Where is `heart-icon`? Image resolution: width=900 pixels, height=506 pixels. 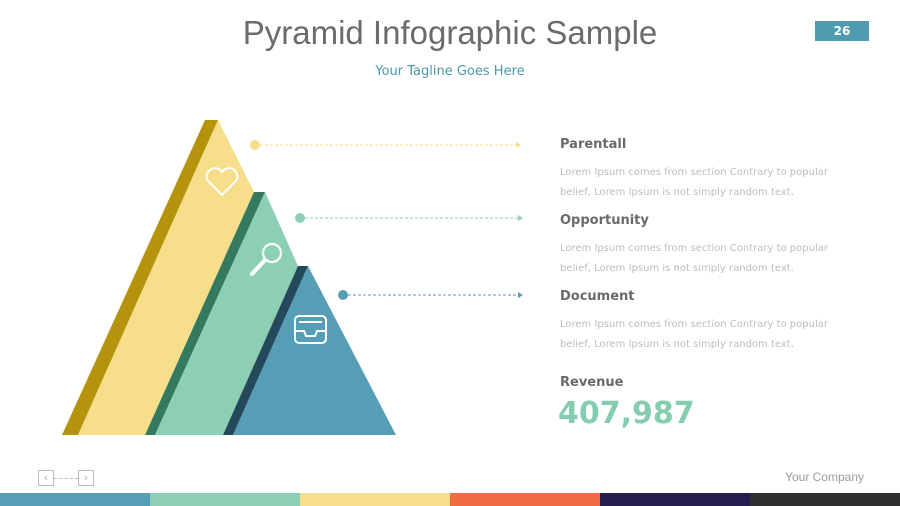
heart-icon is located at coordinates (222, 182).